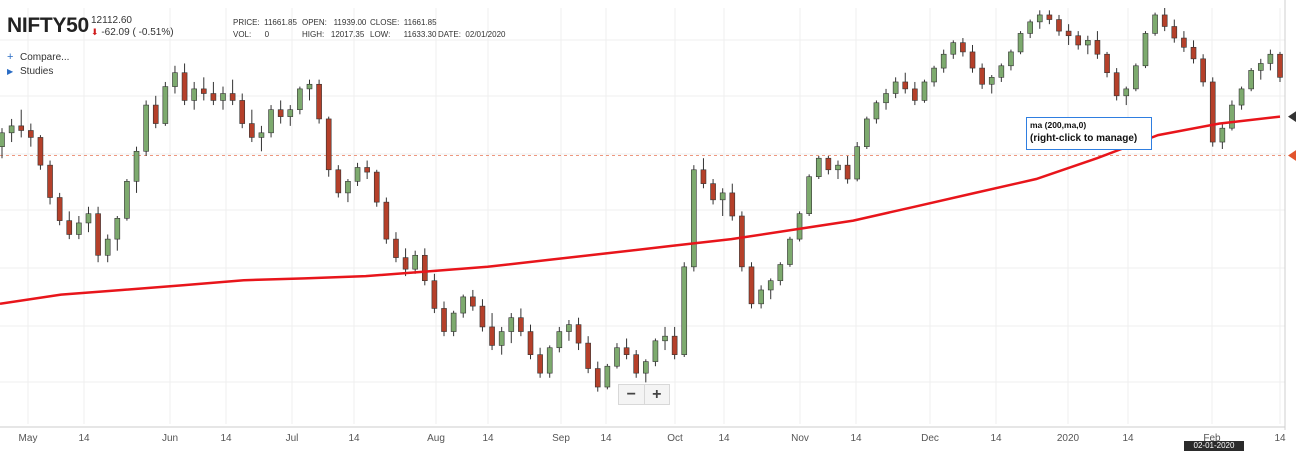 The height and width of the screenshot is (460, 1296). What do you see at coordinates (1058, 125) in the screenshot?
I see `tooltip-study-name: ma (200,ma,0)` at bounding box center [1058, 125].